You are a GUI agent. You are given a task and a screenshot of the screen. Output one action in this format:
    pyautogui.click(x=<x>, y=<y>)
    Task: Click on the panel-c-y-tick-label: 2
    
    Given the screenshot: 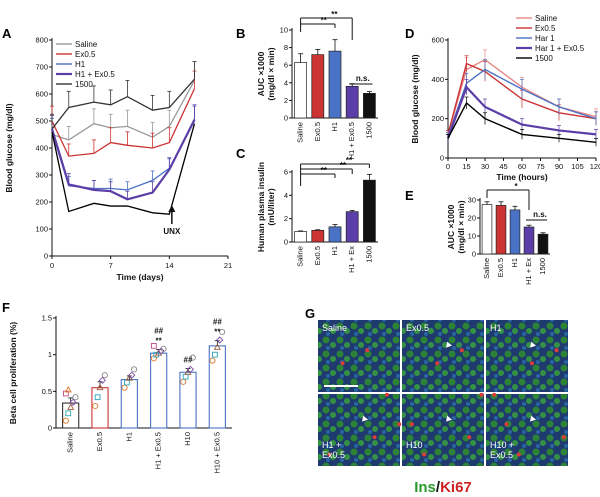 What is the action you would take?
    pyautogui.click(x=286, y=218)
    